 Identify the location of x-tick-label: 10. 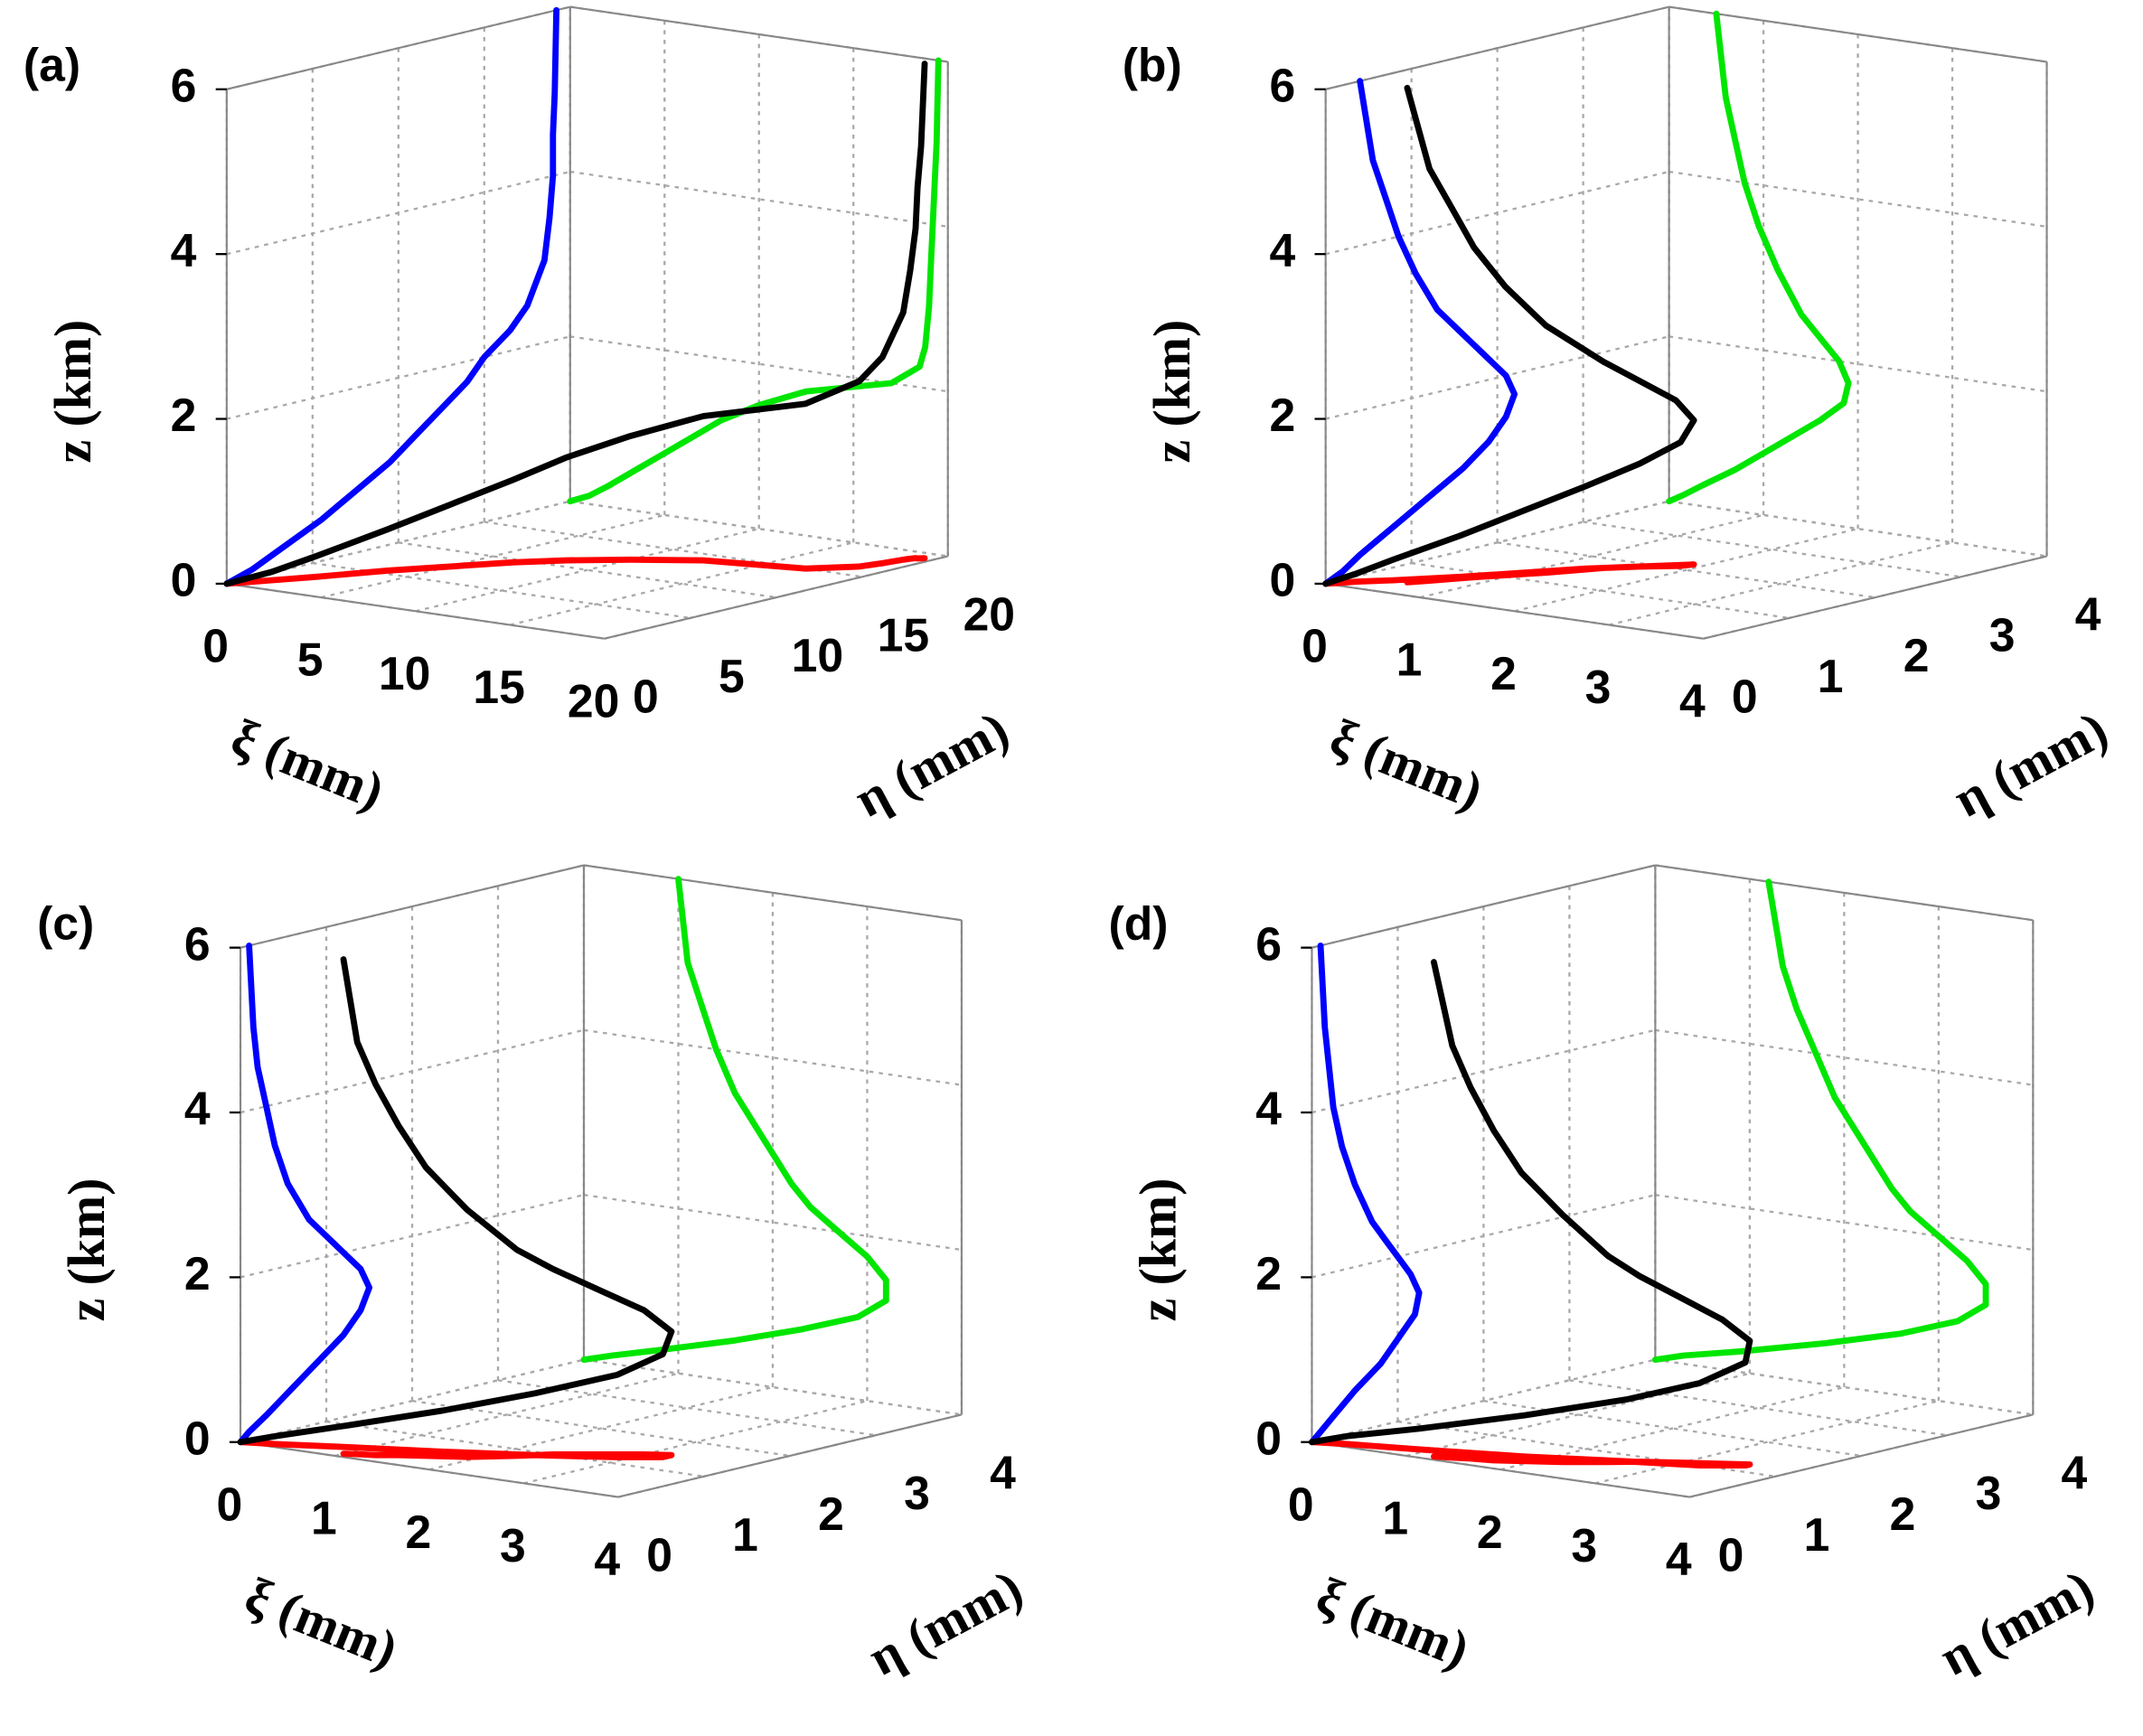
(404, 673).